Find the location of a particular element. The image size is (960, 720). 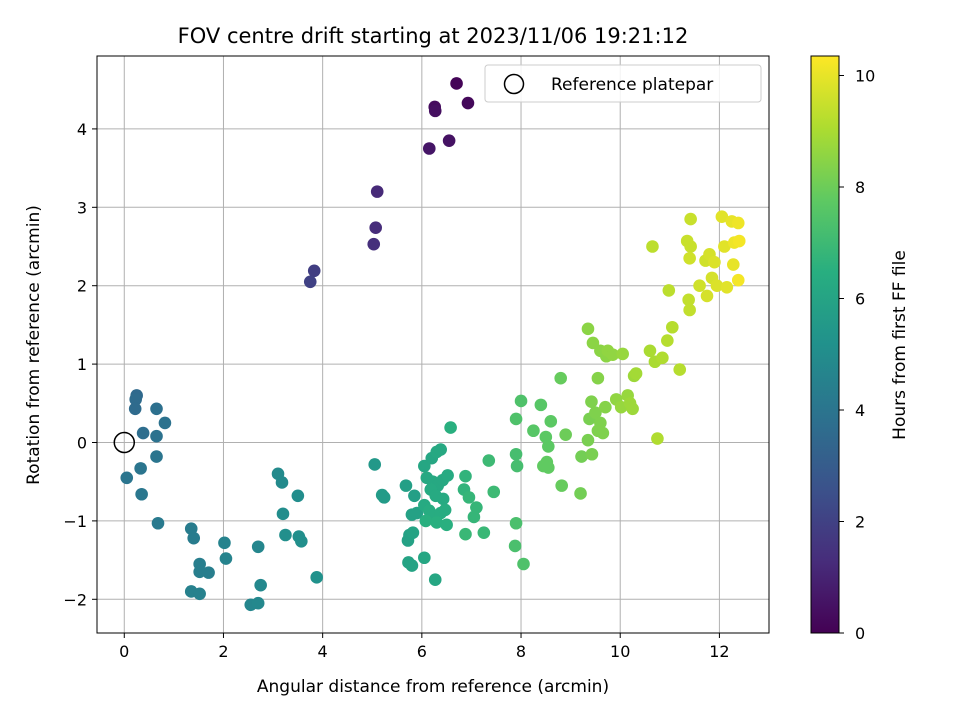

colorbar-tick-label: 6 is located at coordinates (860, 299).